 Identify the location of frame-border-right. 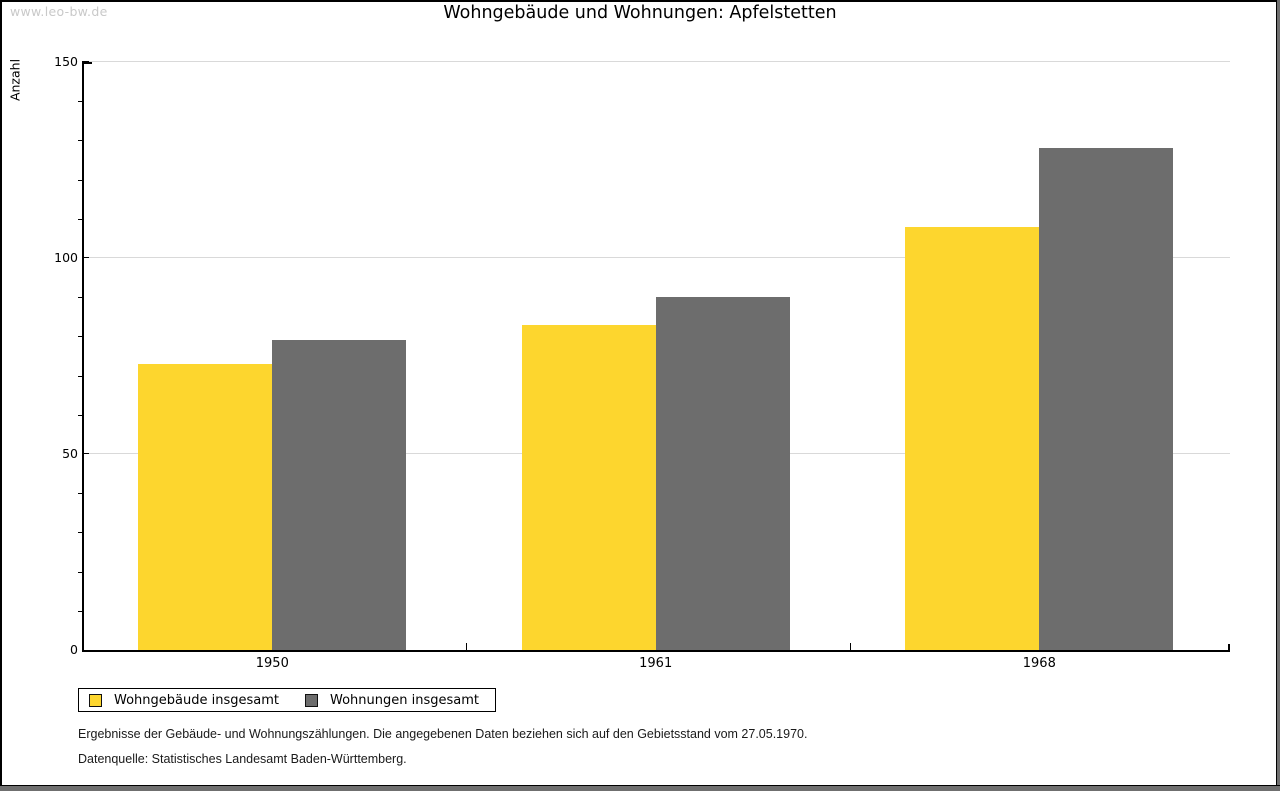
(1278, 395).